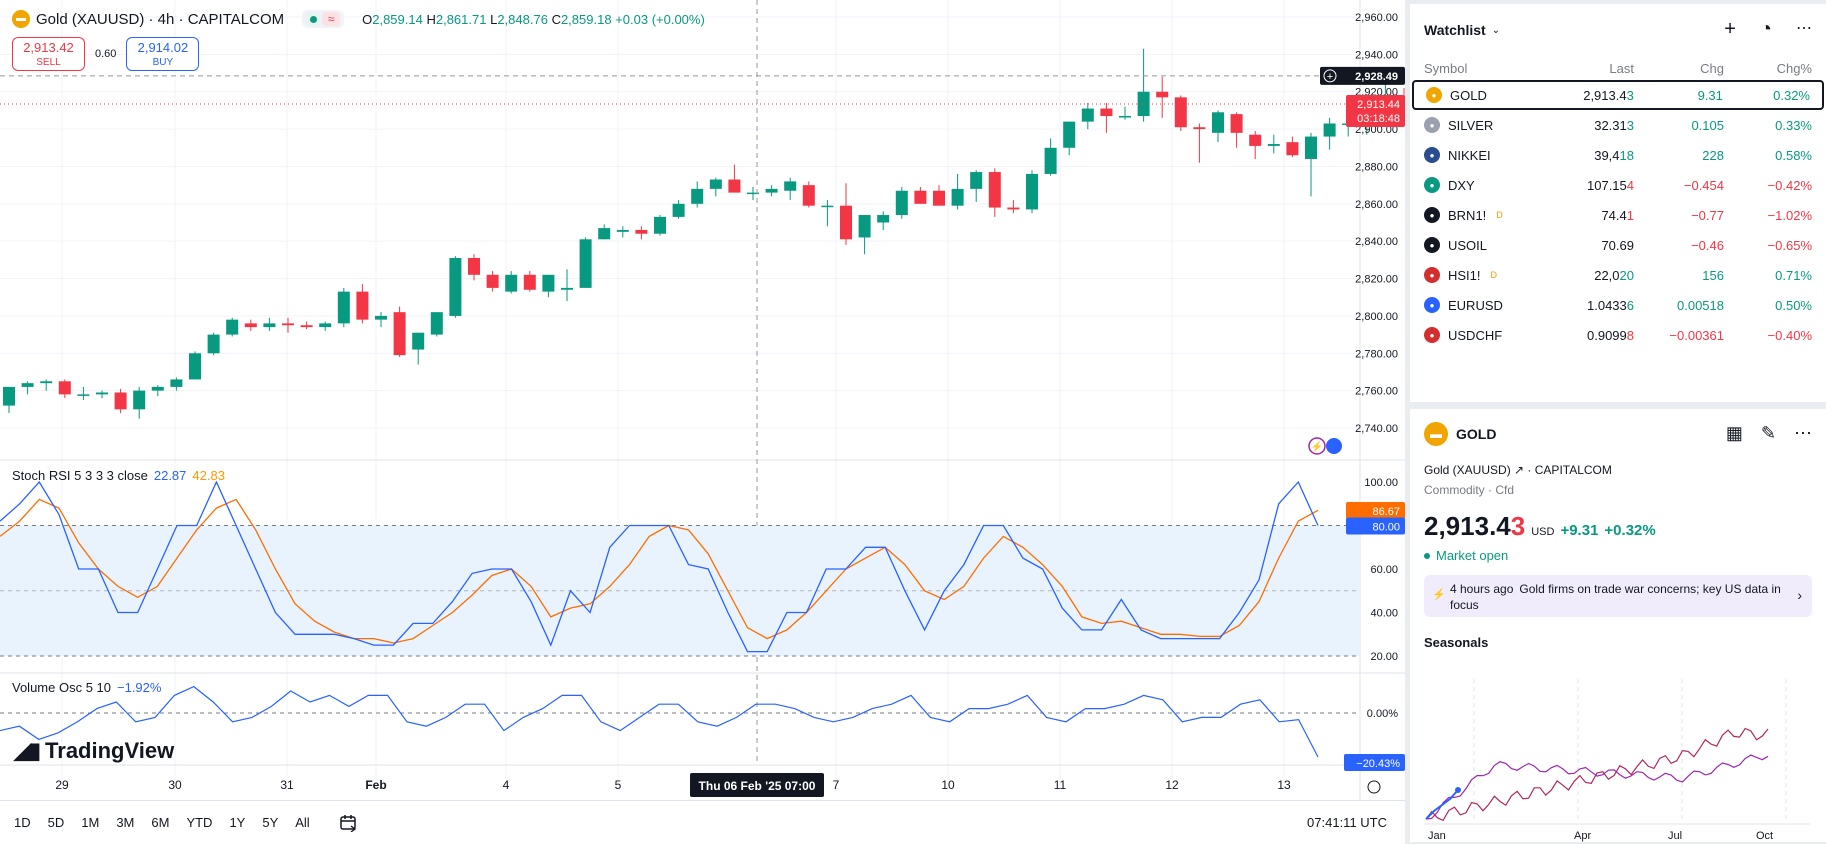  Describe the element at coordinates (160, 19) in the screenshot. I see `symbol-title: Gold (XAUUSD) · 4h · CAPITALCOM` at that location.